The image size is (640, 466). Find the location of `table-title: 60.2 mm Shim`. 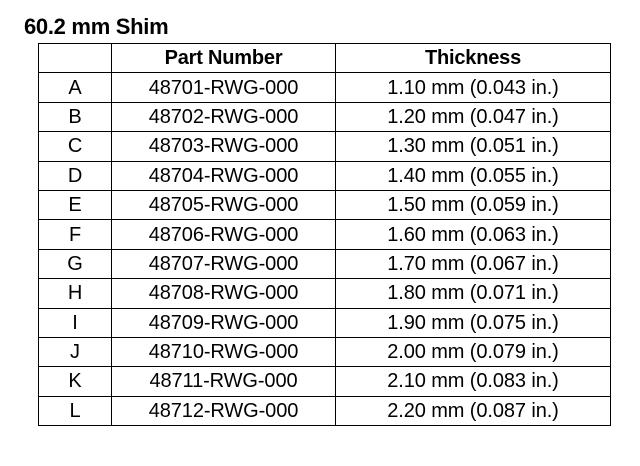

table-title: 60.2 mm Shim is located at coordinates (96, 26).